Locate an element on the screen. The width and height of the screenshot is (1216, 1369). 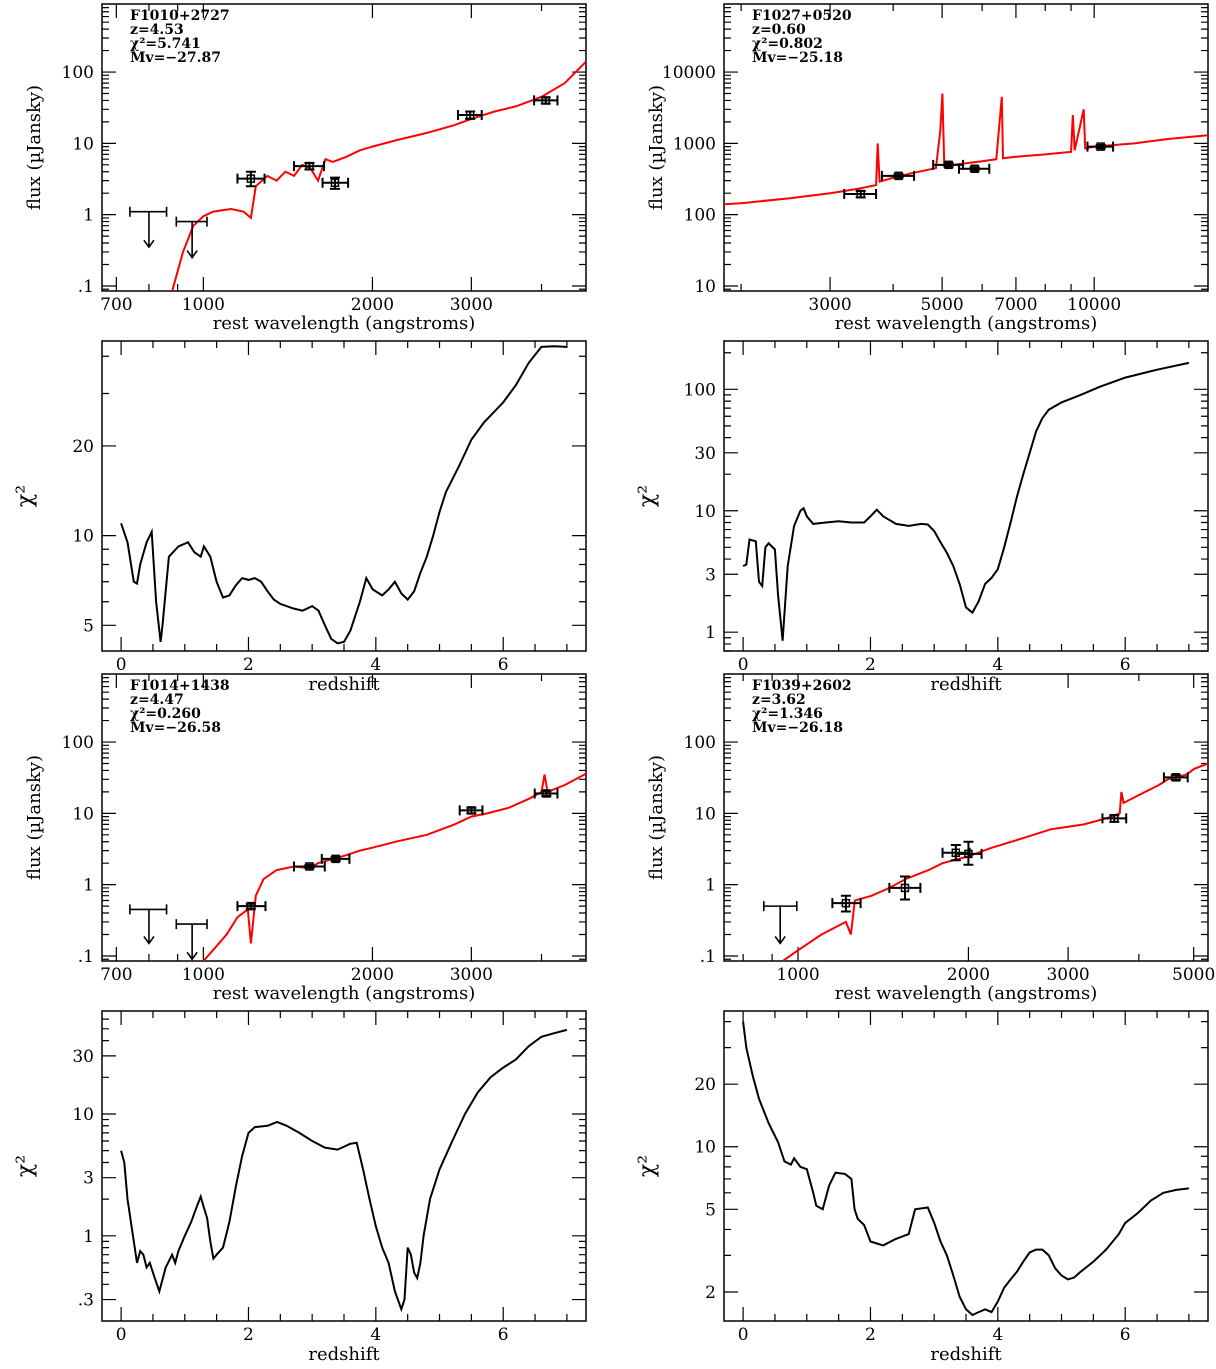
panel-chi-f1014: 0 2 4 6 .3 1 3 10 30 redshift χ² is located at coordinates (300, 1187).